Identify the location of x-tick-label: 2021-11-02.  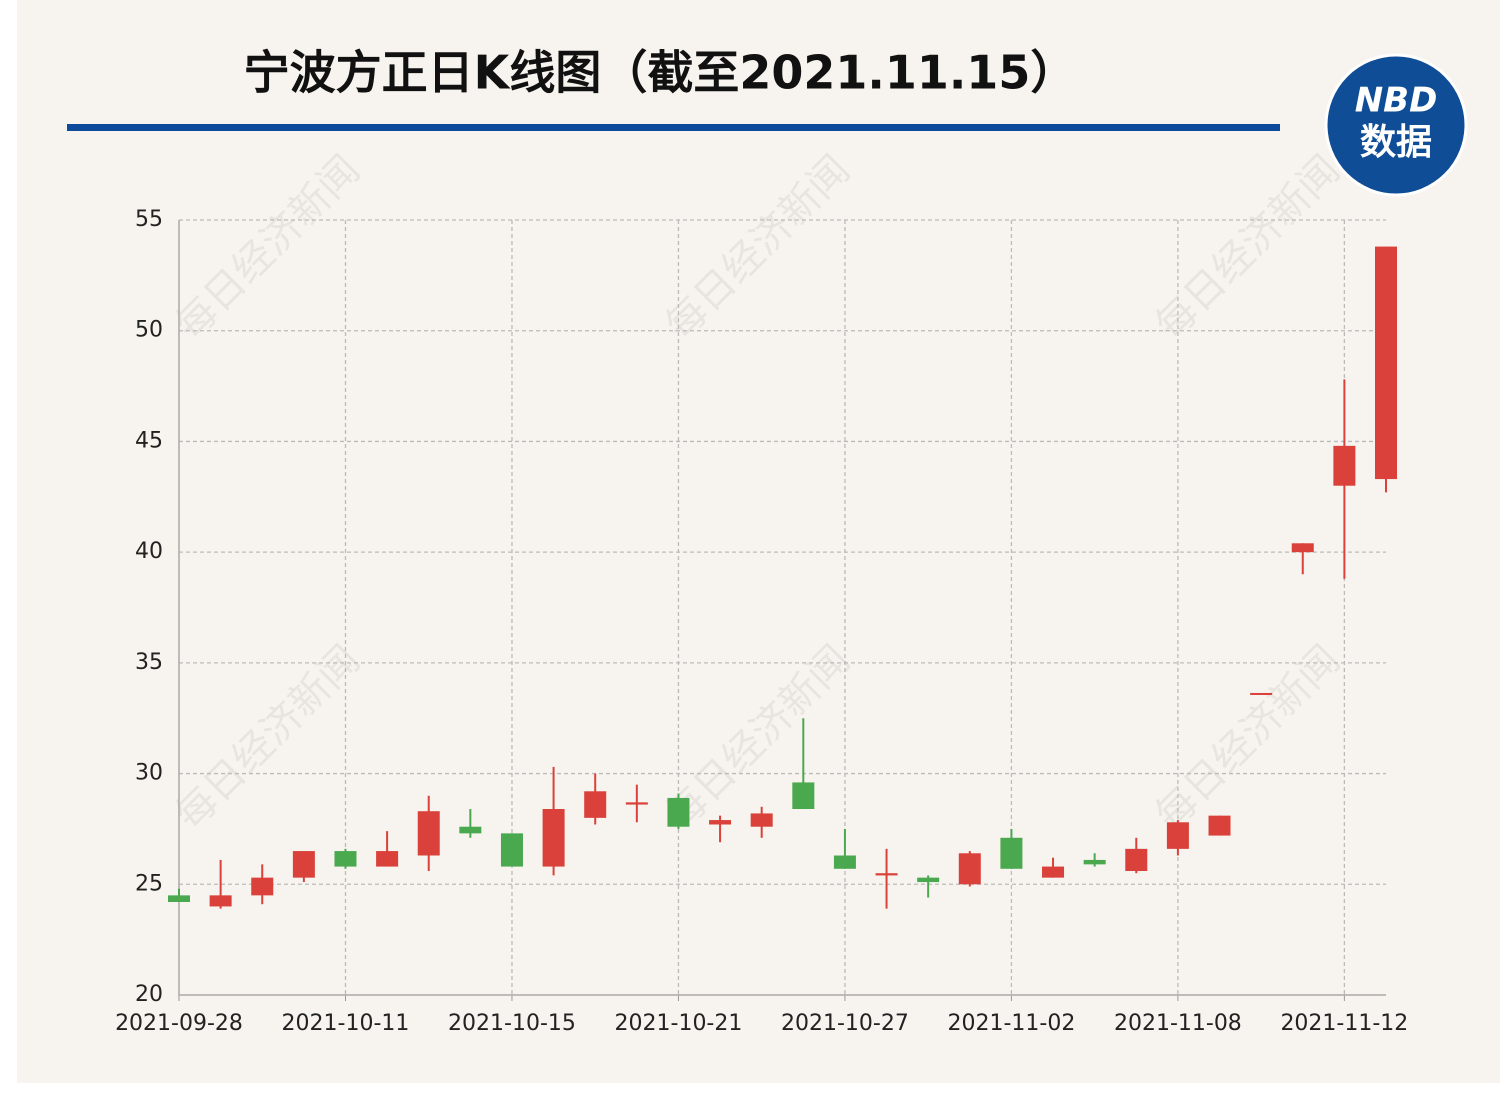
(1011, 1023).